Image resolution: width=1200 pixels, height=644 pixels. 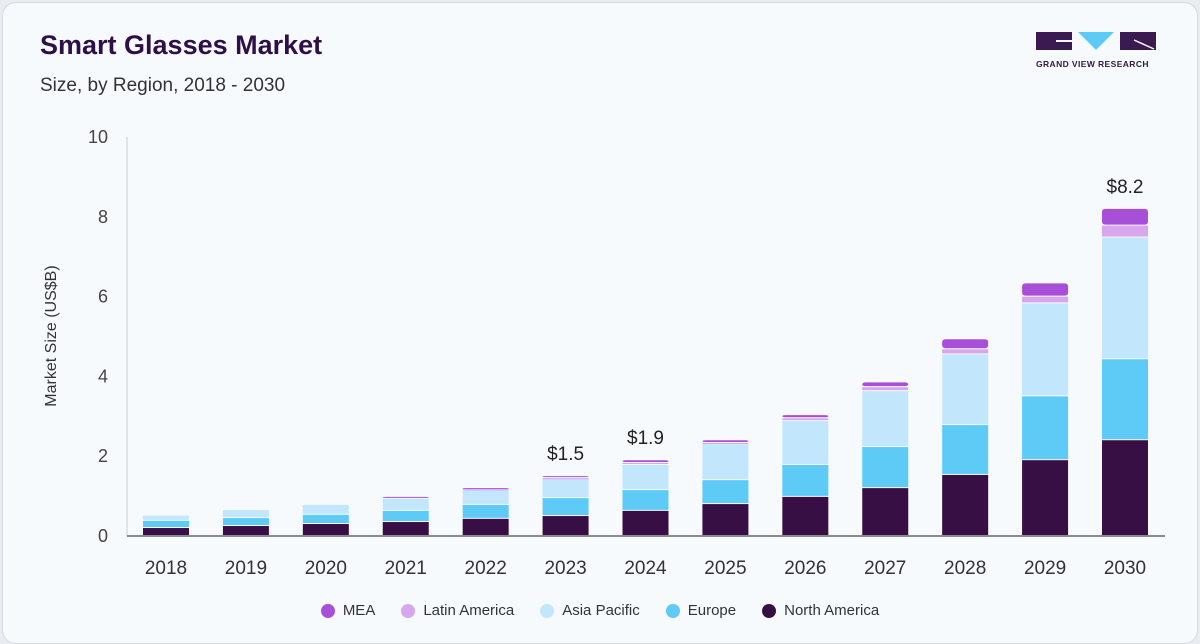 What do you see at coordinates (326, 568) in the screenshot?
I see `x-tick-label: 2020` at bounding box center [326, 568].